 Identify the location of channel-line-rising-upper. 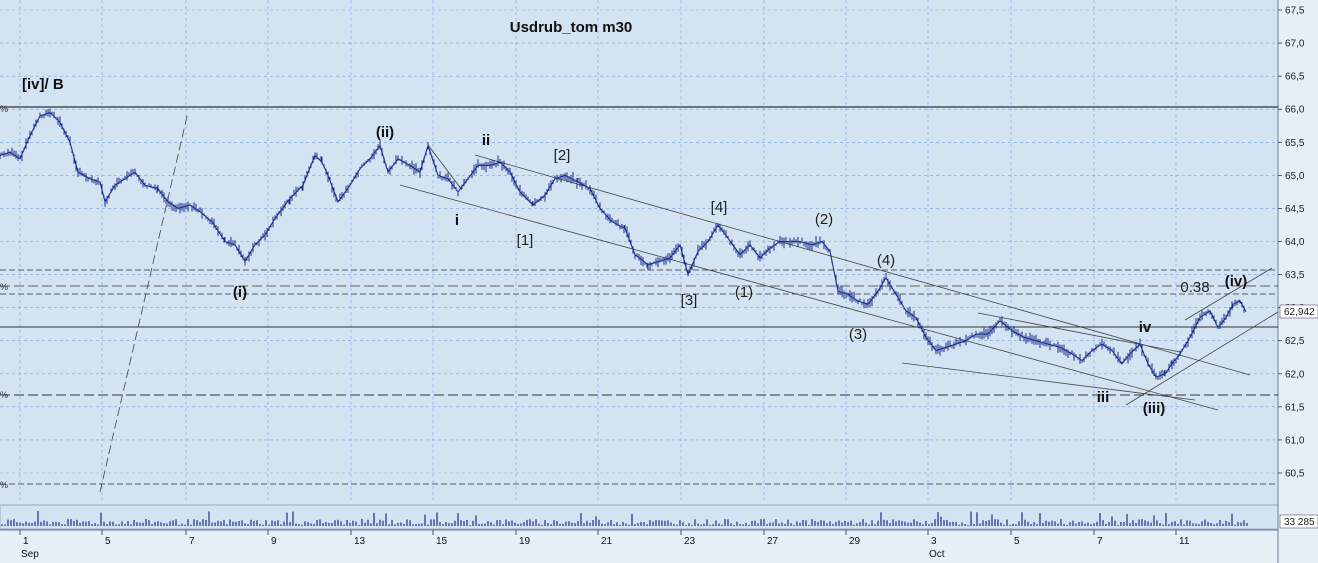
(1228, 294).